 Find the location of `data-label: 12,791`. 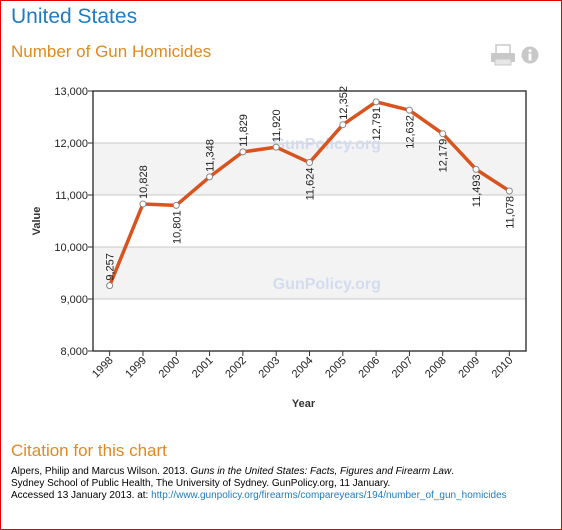

data-label: 12,791 is located at coordinates (377, 124).